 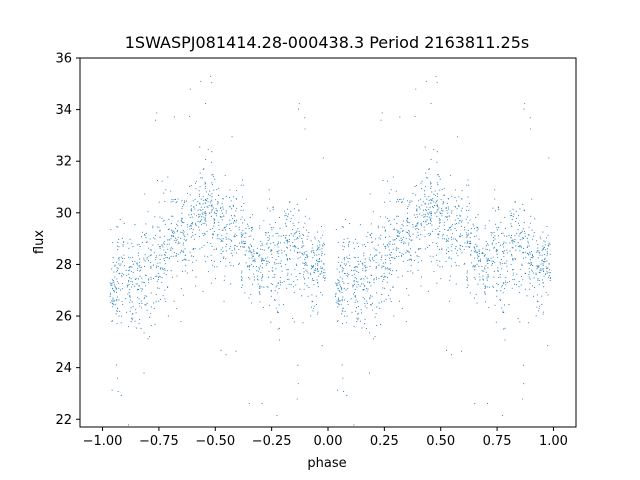 I want to click on x-tick-label: 1.00, so click(x=553, y=441).